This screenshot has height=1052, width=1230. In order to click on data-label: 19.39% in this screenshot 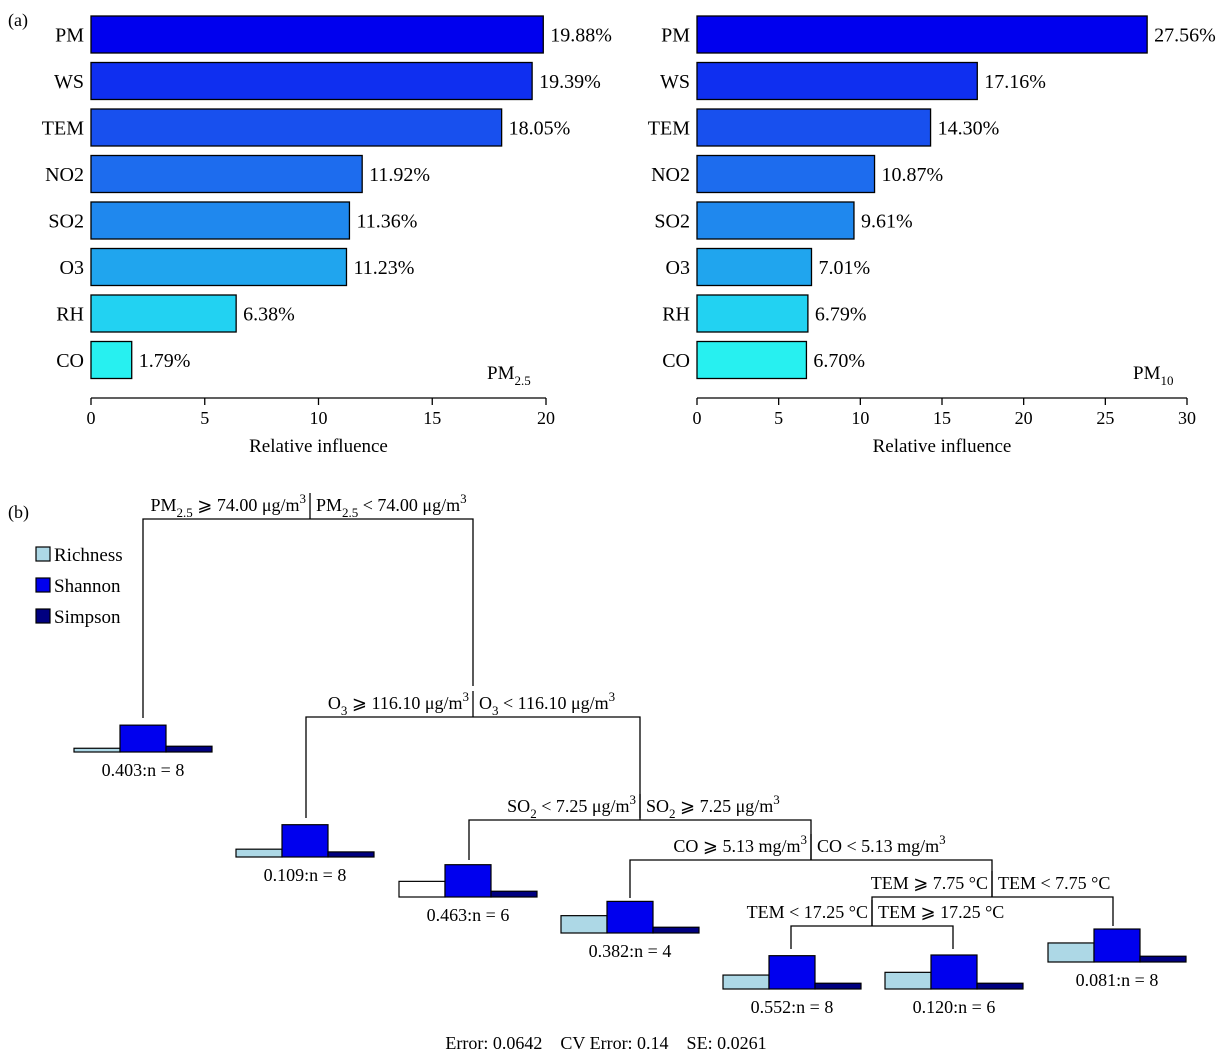, I will do `click(570, 82)`.